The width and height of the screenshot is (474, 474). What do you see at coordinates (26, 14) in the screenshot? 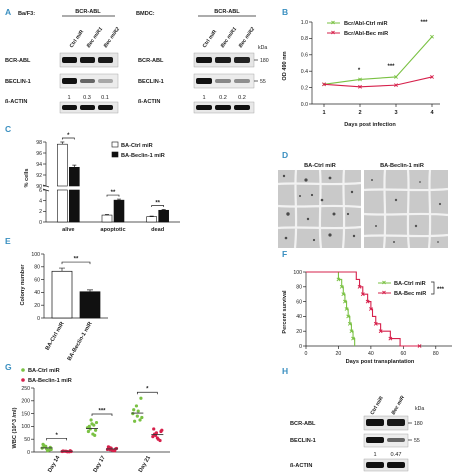
I see `blot-cell-line-left: Ba/F3:` at bounding box center [26, 14].